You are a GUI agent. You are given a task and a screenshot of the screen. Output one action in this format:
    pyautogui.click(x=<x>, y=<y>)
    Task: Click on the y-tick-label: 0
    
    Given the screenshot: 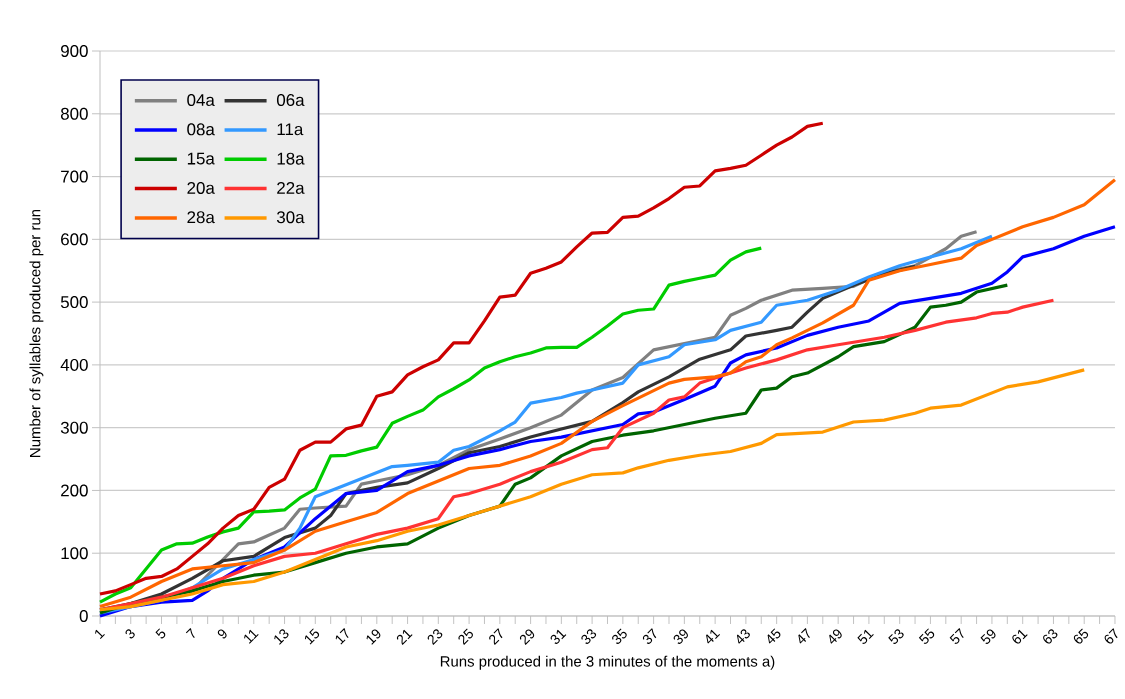 What is the action you would take?
    pyautogui.click(x=83, y=616)
    